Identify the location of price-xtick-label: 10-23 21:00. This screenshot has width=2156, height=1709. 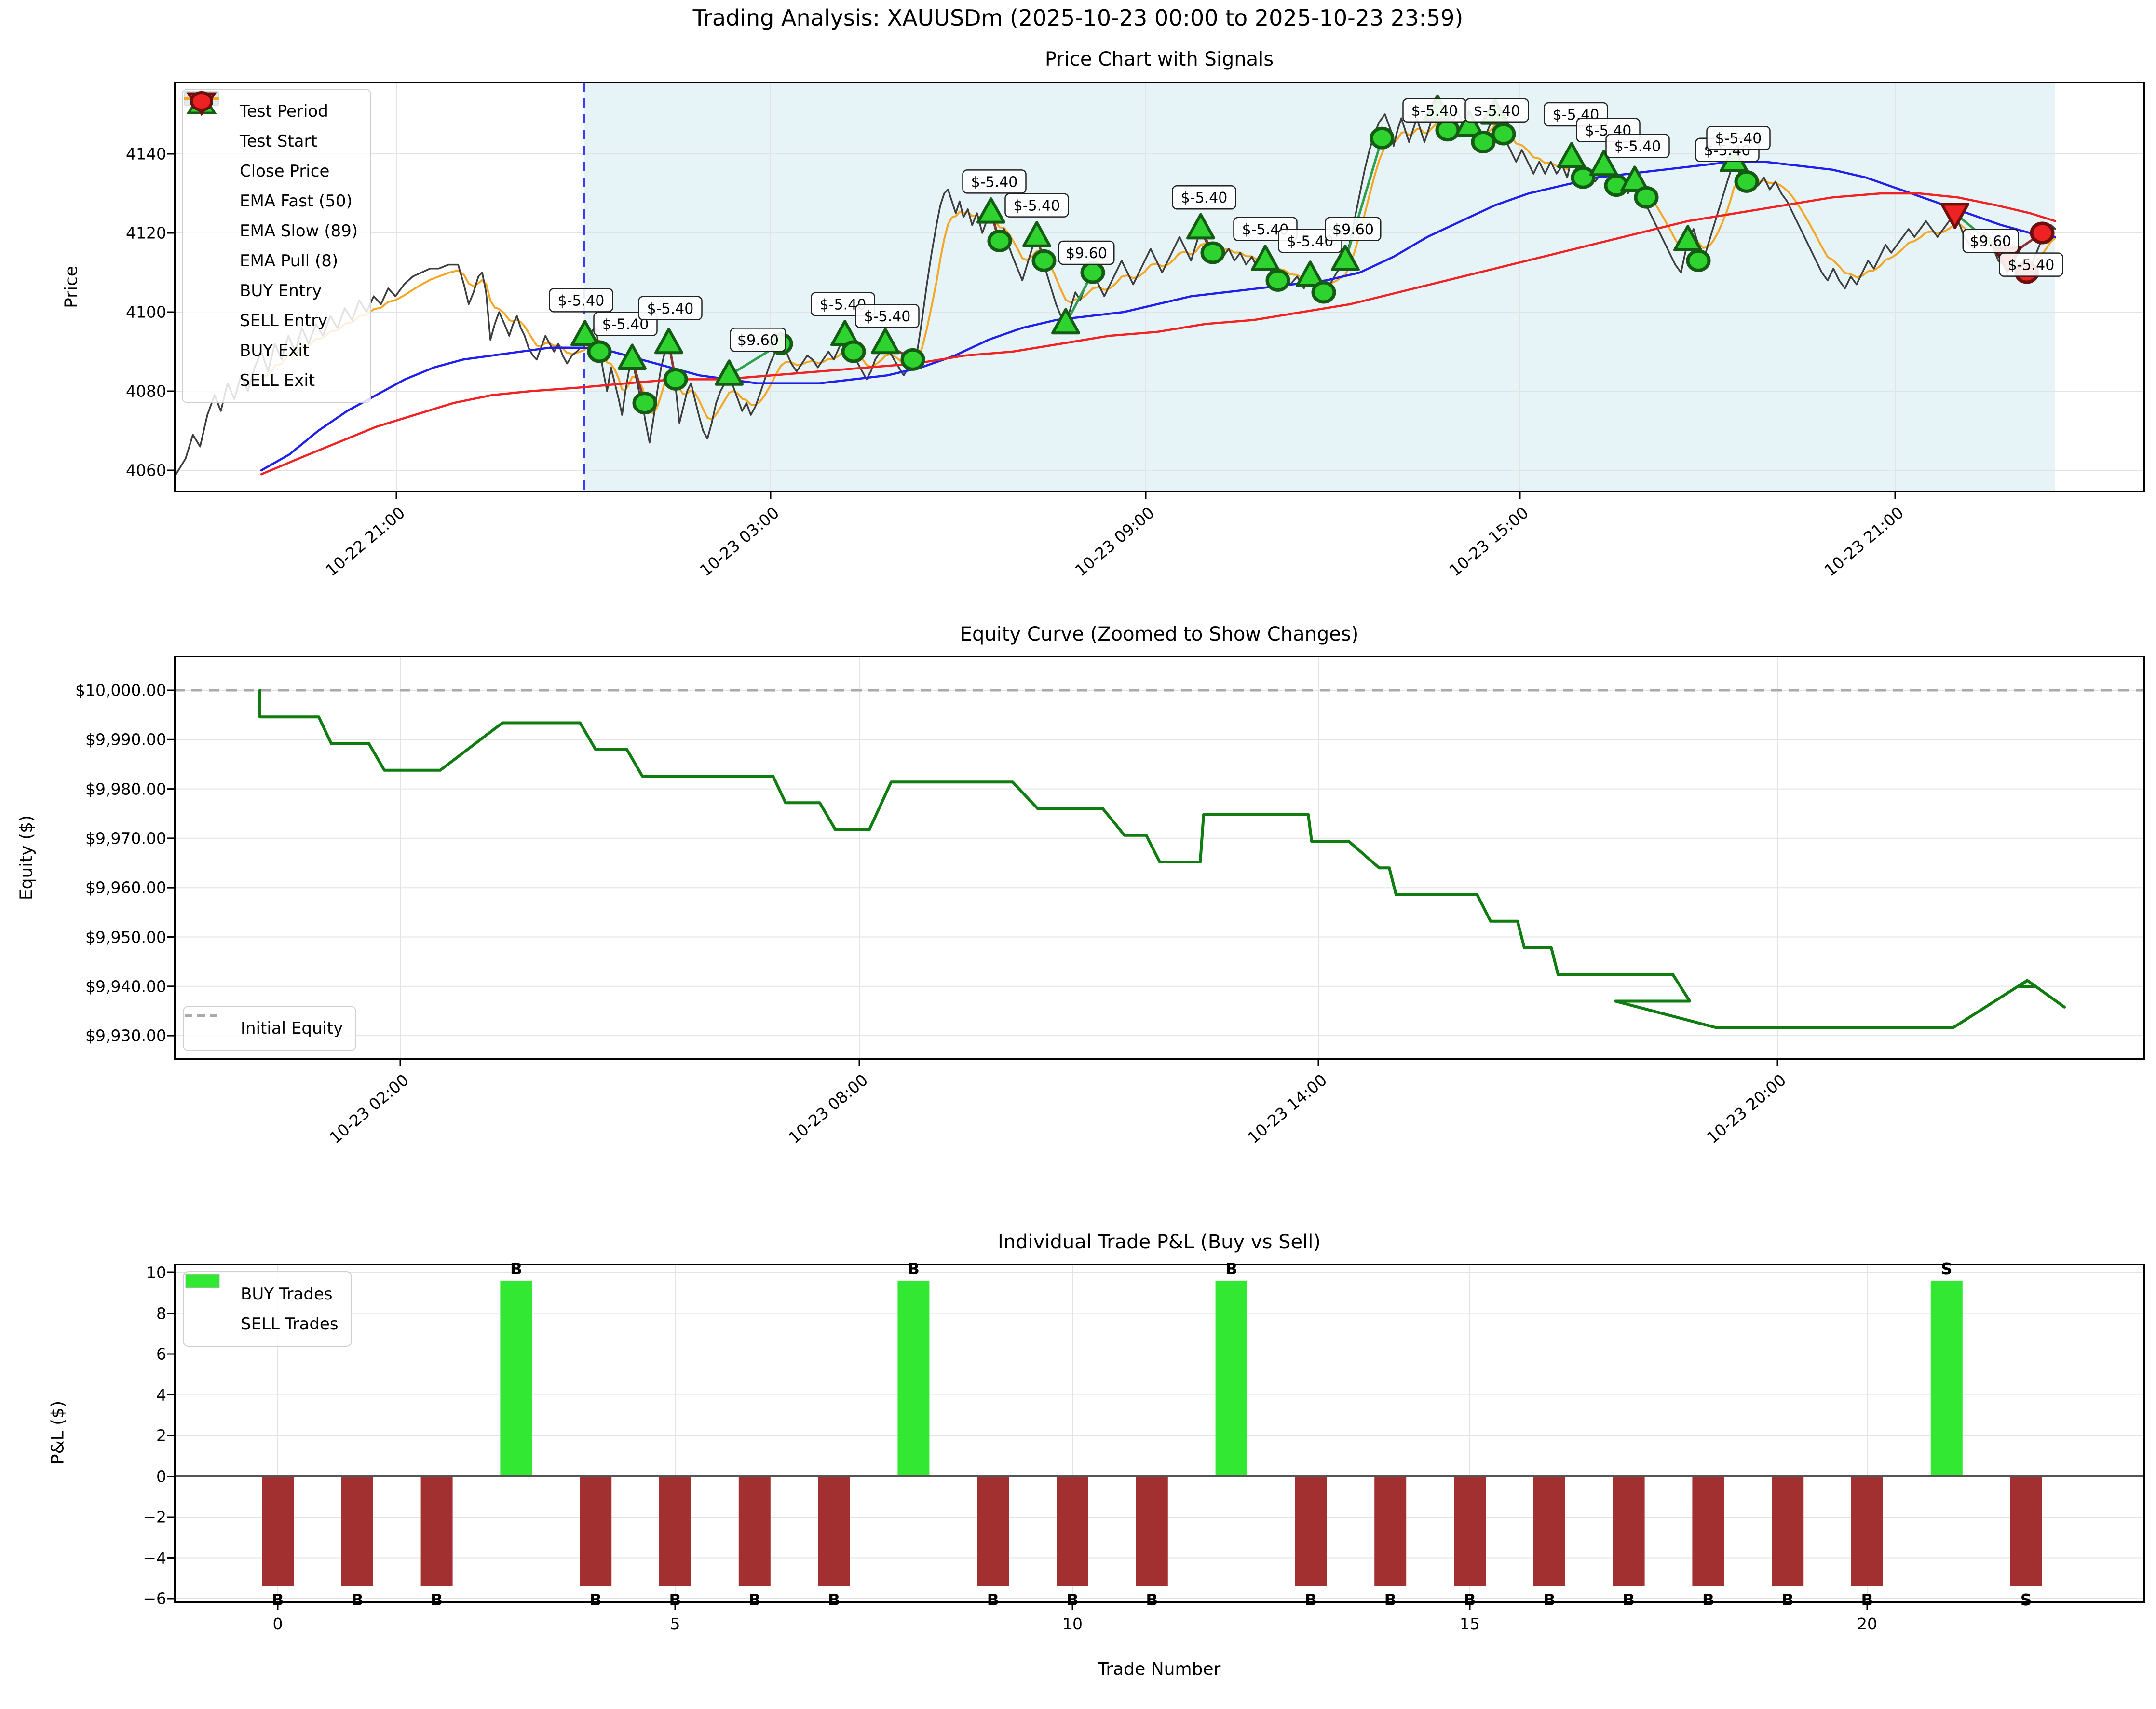
(1864, 541).